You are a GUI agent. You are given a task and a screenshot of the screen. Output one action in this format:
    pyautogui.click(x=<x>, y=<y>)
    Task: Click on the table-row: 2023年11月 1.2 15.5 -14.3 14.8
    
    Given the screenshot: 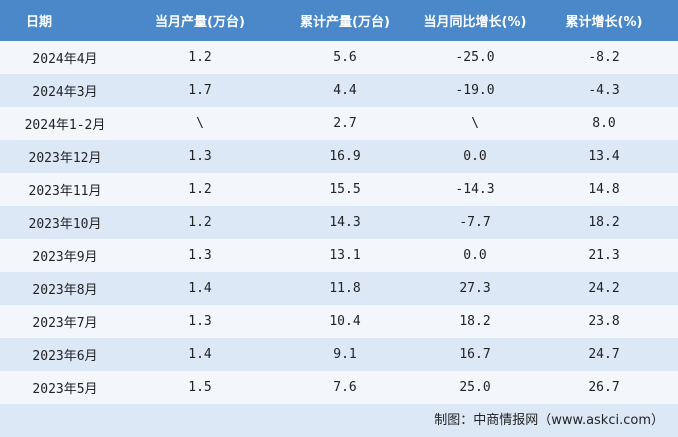 What is the action you would take?
    pyautogui.click(x=339, y=189)
    